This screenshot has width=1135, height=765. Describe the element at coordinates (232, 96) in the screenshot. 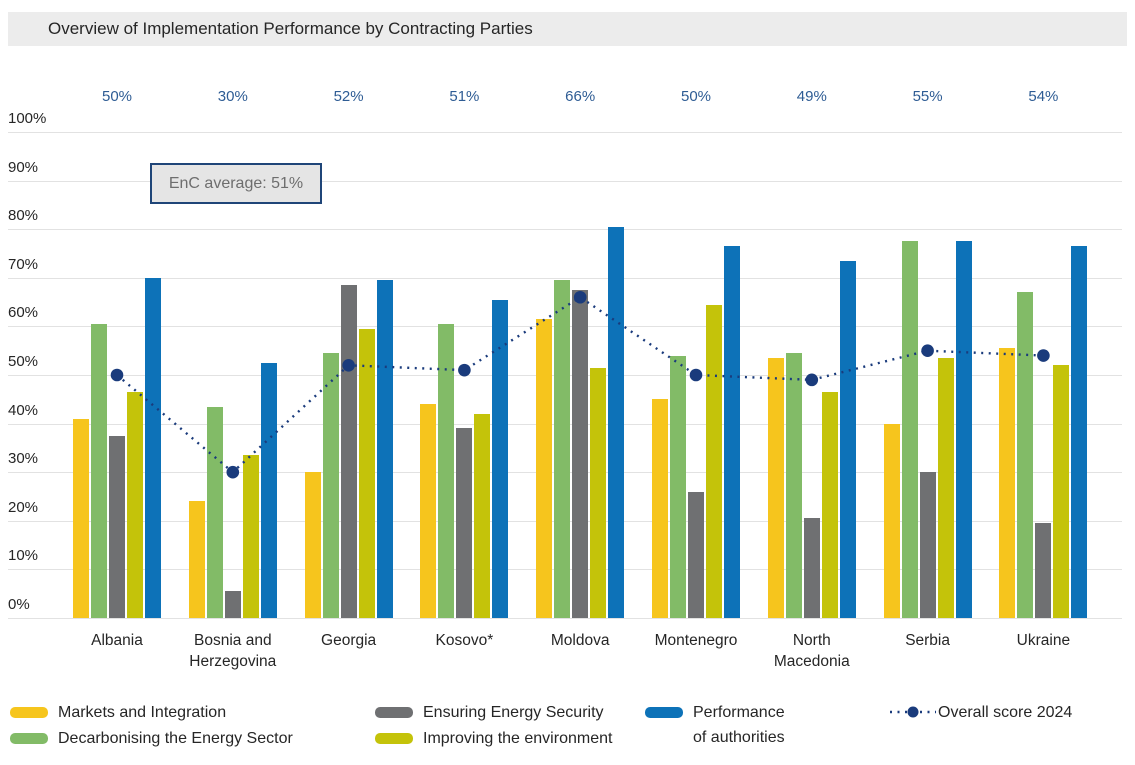

I see `overall-score-top-label: 30%` at that location.